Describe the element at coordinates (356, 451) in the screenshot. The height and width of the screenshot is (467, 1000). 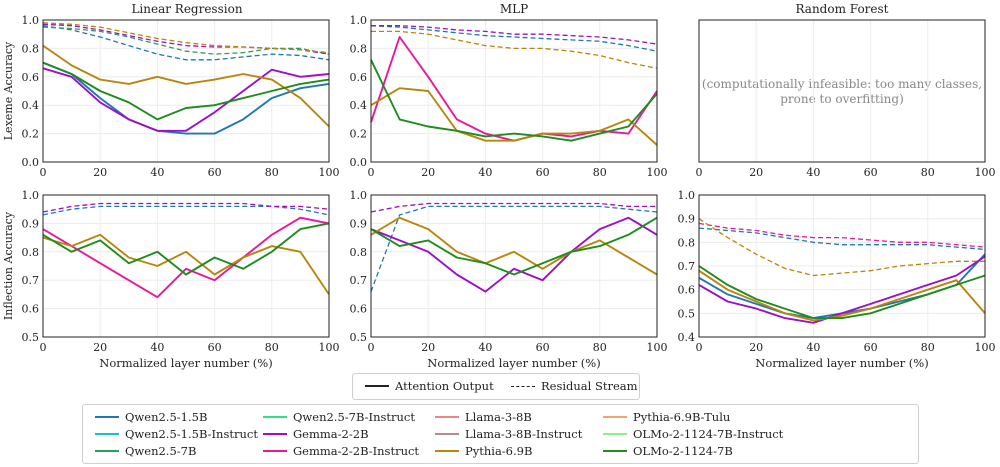
I see `legend-model-label: Gemma-2-2B-Instruct` at that location.